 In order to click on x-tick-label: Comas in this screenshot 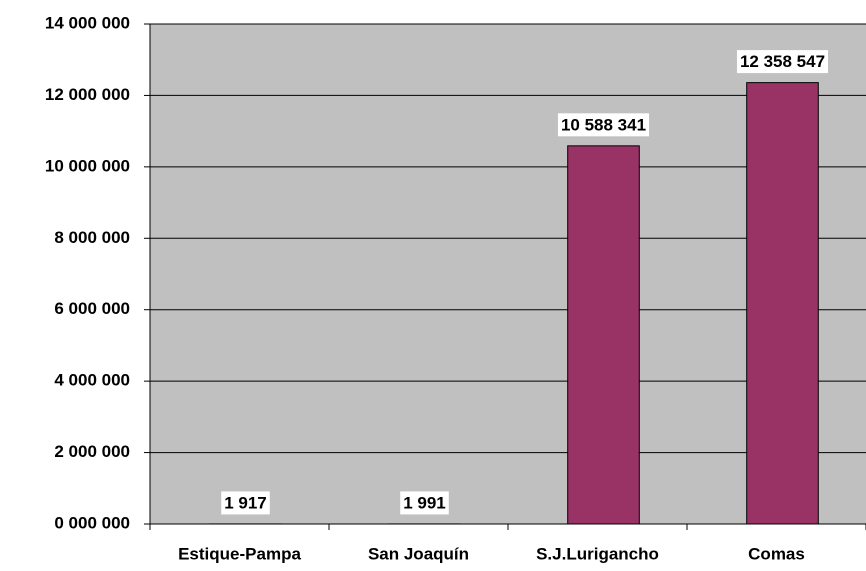, I will do `click(776, 553)`.